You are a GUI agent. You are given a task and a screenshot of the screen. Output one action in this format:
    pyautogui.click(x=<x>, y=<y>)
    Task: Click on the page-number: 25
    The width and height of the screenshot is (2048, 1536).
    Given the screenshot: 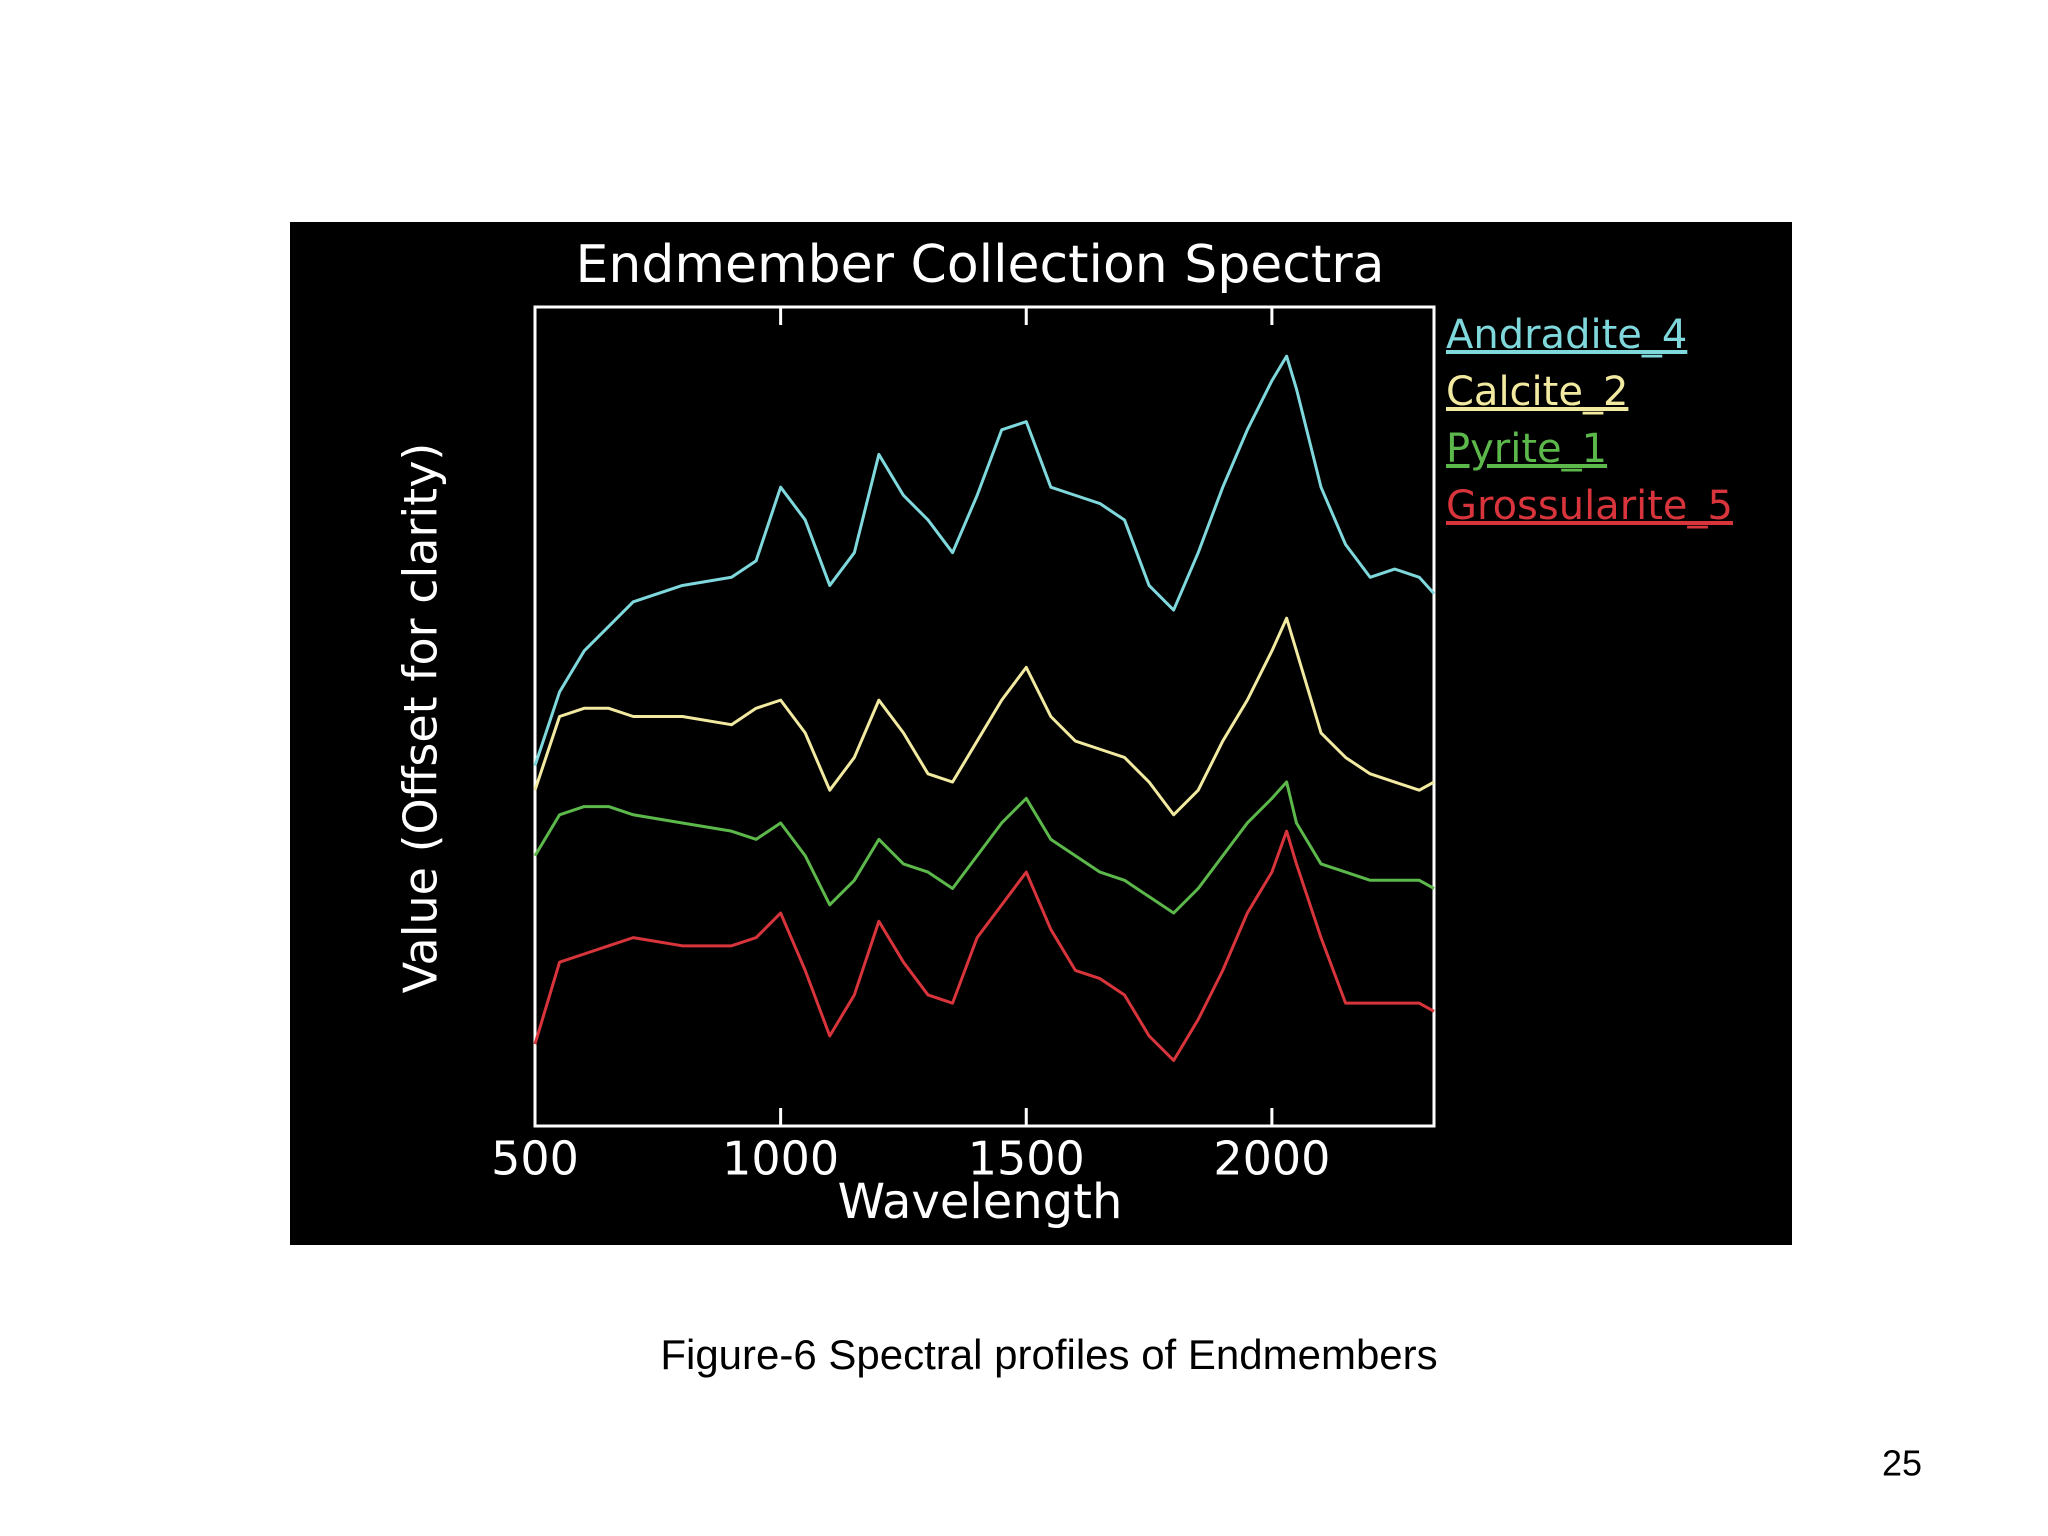 What is the action you would take?
    pyautogui.click(x=1902, y=1463)
    